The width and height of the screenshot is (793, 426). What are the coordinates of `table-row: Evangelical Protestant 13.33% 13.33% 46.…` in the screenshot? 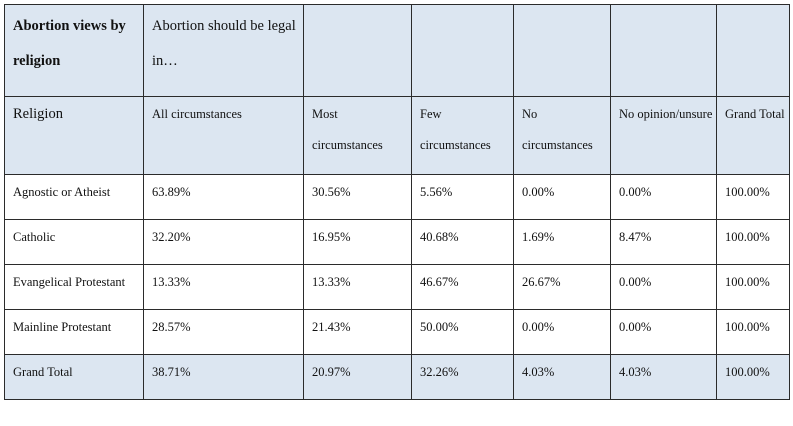 It's located at (397, 287).